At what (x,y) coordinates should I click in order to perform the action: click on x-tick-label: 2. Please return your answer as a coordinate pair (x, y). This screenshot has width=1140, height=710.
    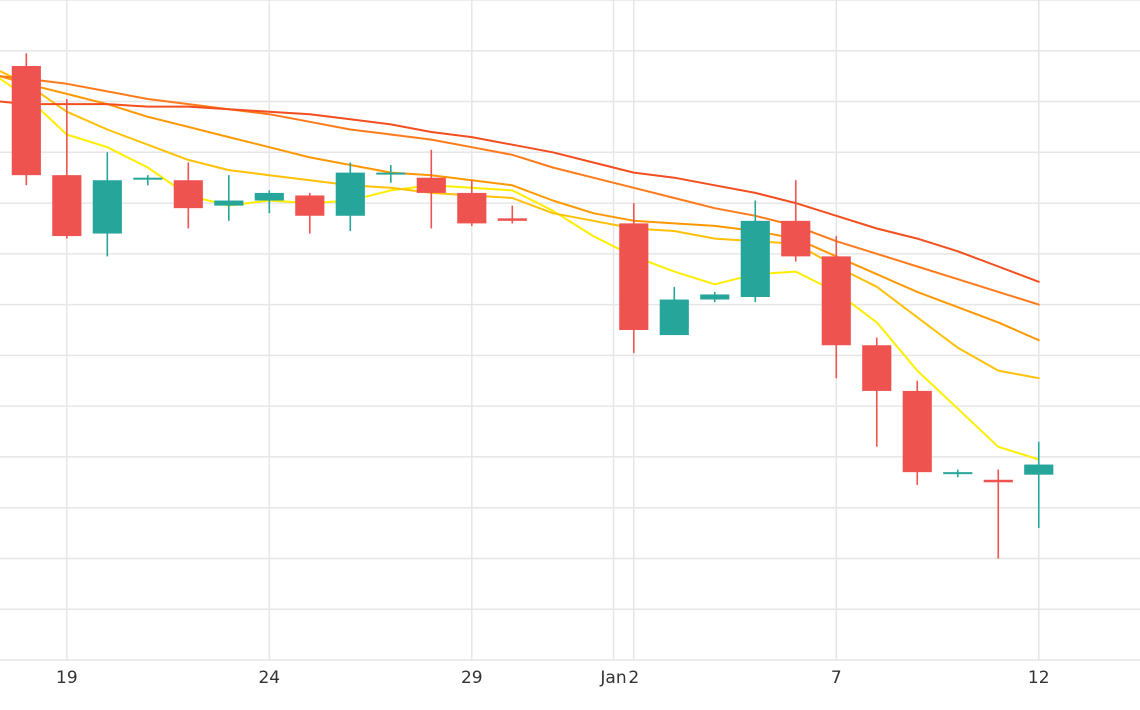
    Looking at the image, I should click on (633, 678).